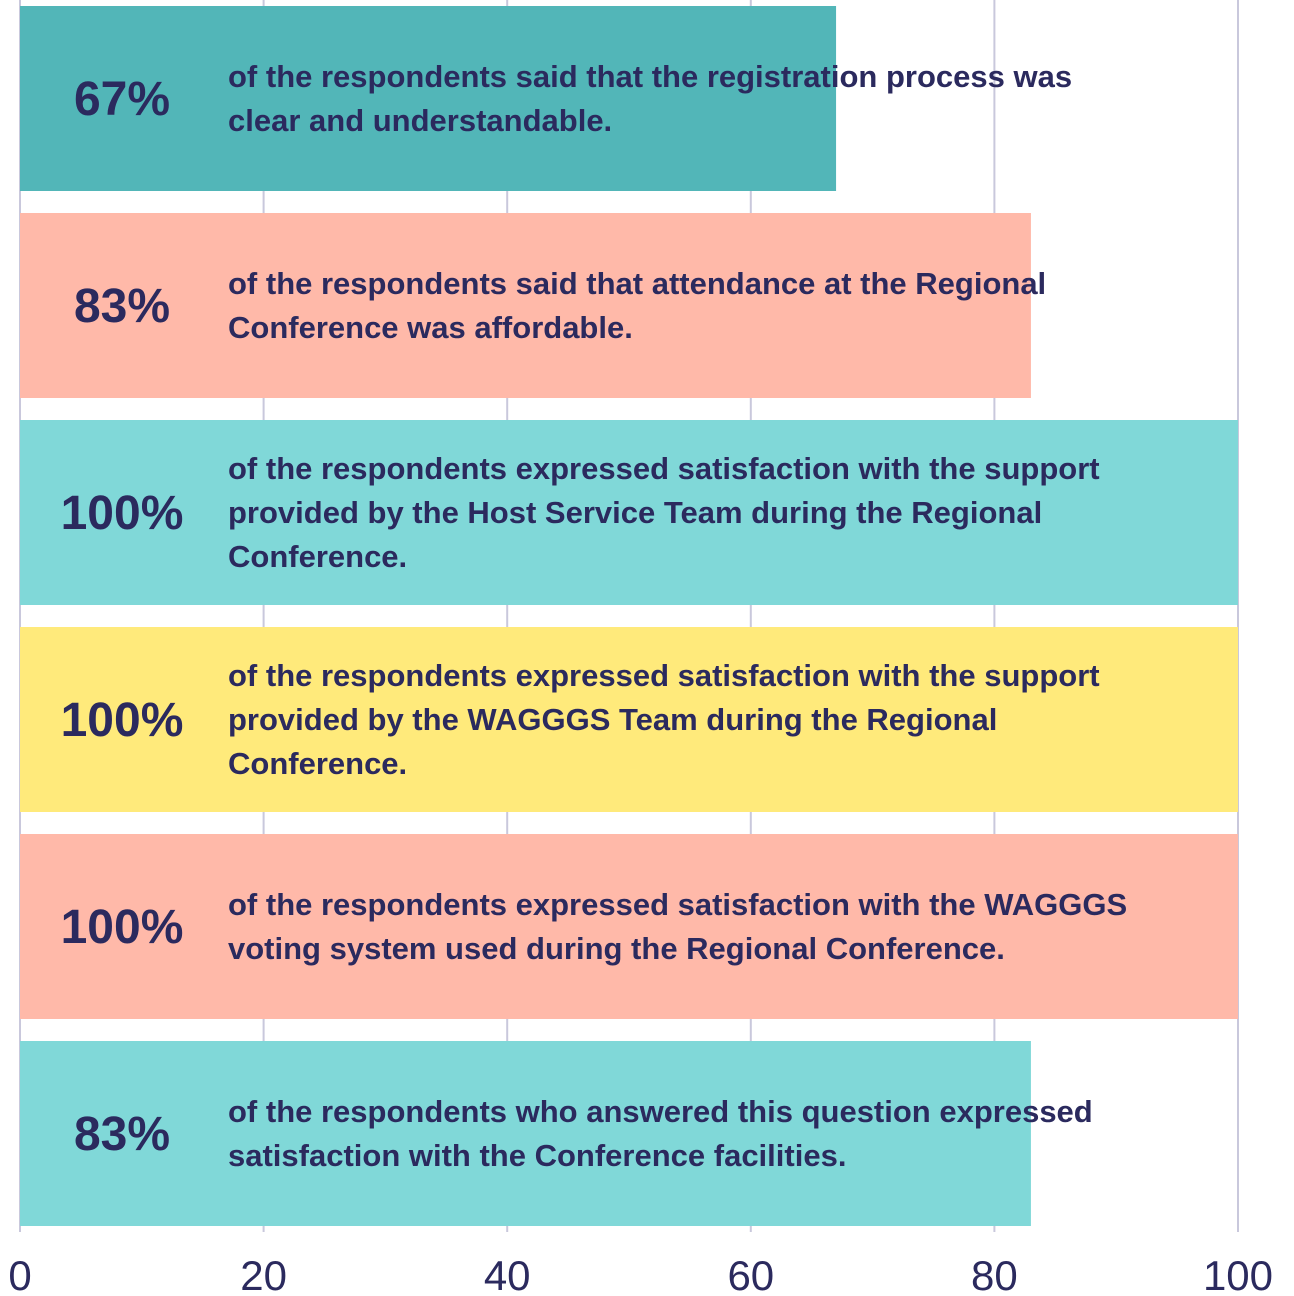 The image size is (1294, 1296). What do you see at coordinates (122, 99) in the screenshot?
I see `value-label: 67%` at bounding box center [122, 99].